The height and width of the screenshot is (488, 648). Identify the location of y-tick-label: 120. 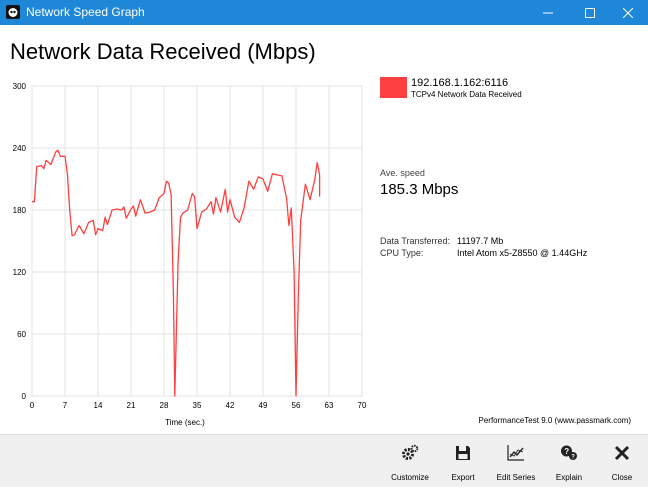
(20, 272).